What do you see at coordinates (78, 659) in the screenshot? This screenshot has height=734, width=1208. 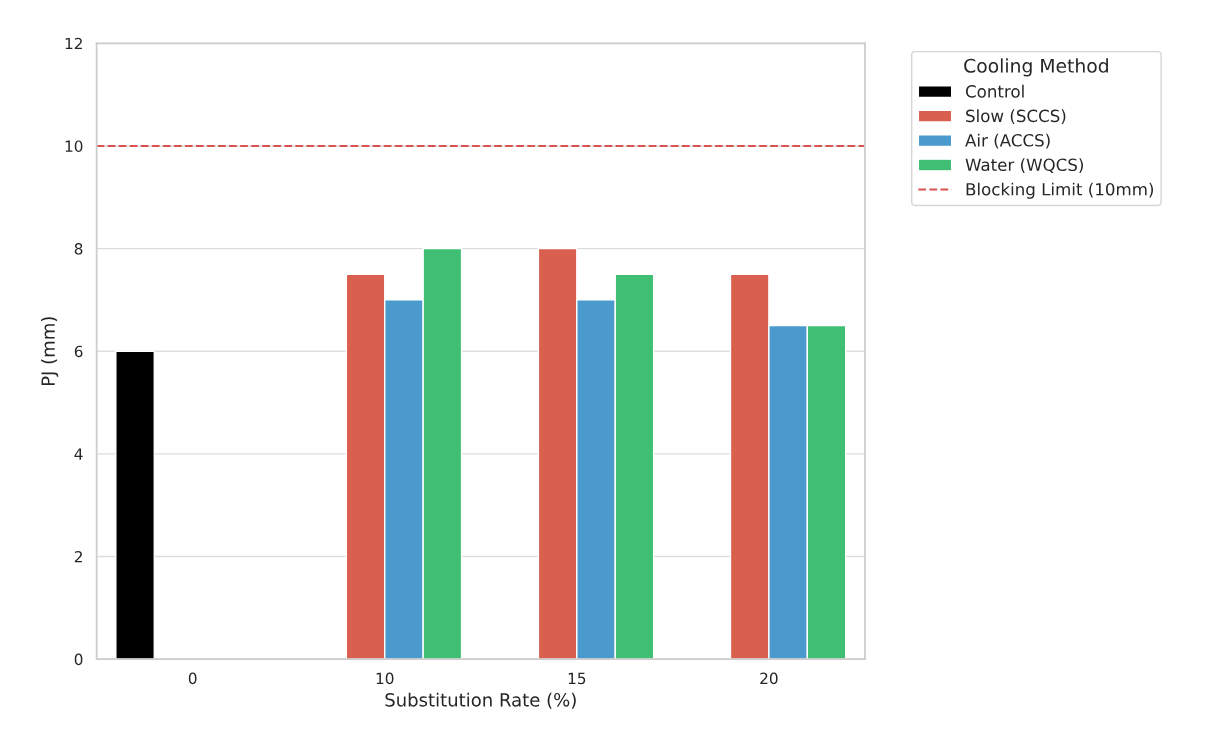 I see `y-tick-label: 0` at bounding box center [78, 659].